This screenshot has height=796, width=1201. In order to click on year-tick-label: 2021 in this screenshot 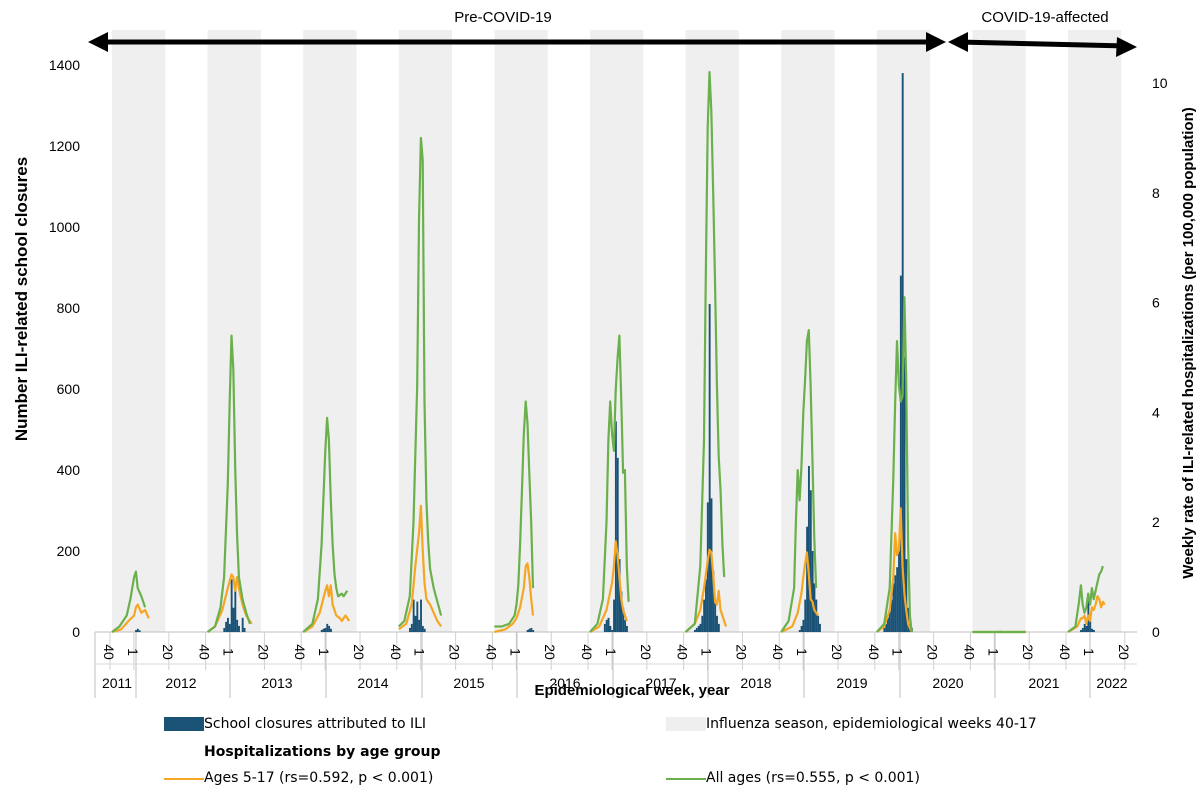, I will do `click(1043, 683)`.